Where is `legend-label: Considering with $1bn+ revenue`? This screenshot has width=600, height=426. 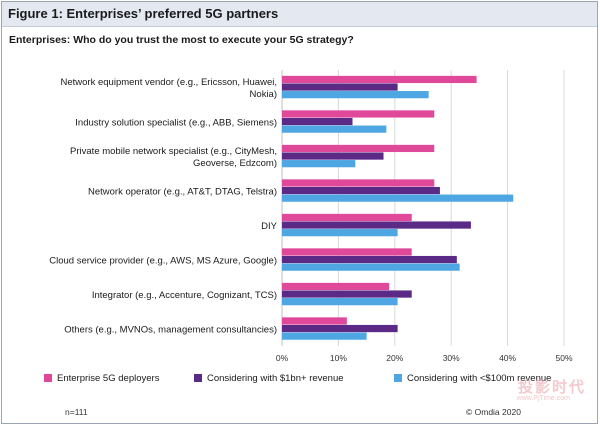 legend-label: Considering with $1bn+ revenue is located at coordinates (275, 378).